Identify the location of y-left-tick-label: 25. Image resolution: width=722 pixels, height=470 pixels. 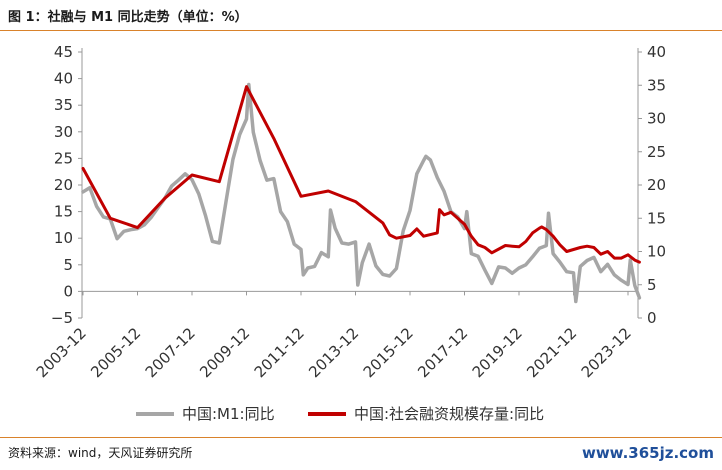
(63, 158).